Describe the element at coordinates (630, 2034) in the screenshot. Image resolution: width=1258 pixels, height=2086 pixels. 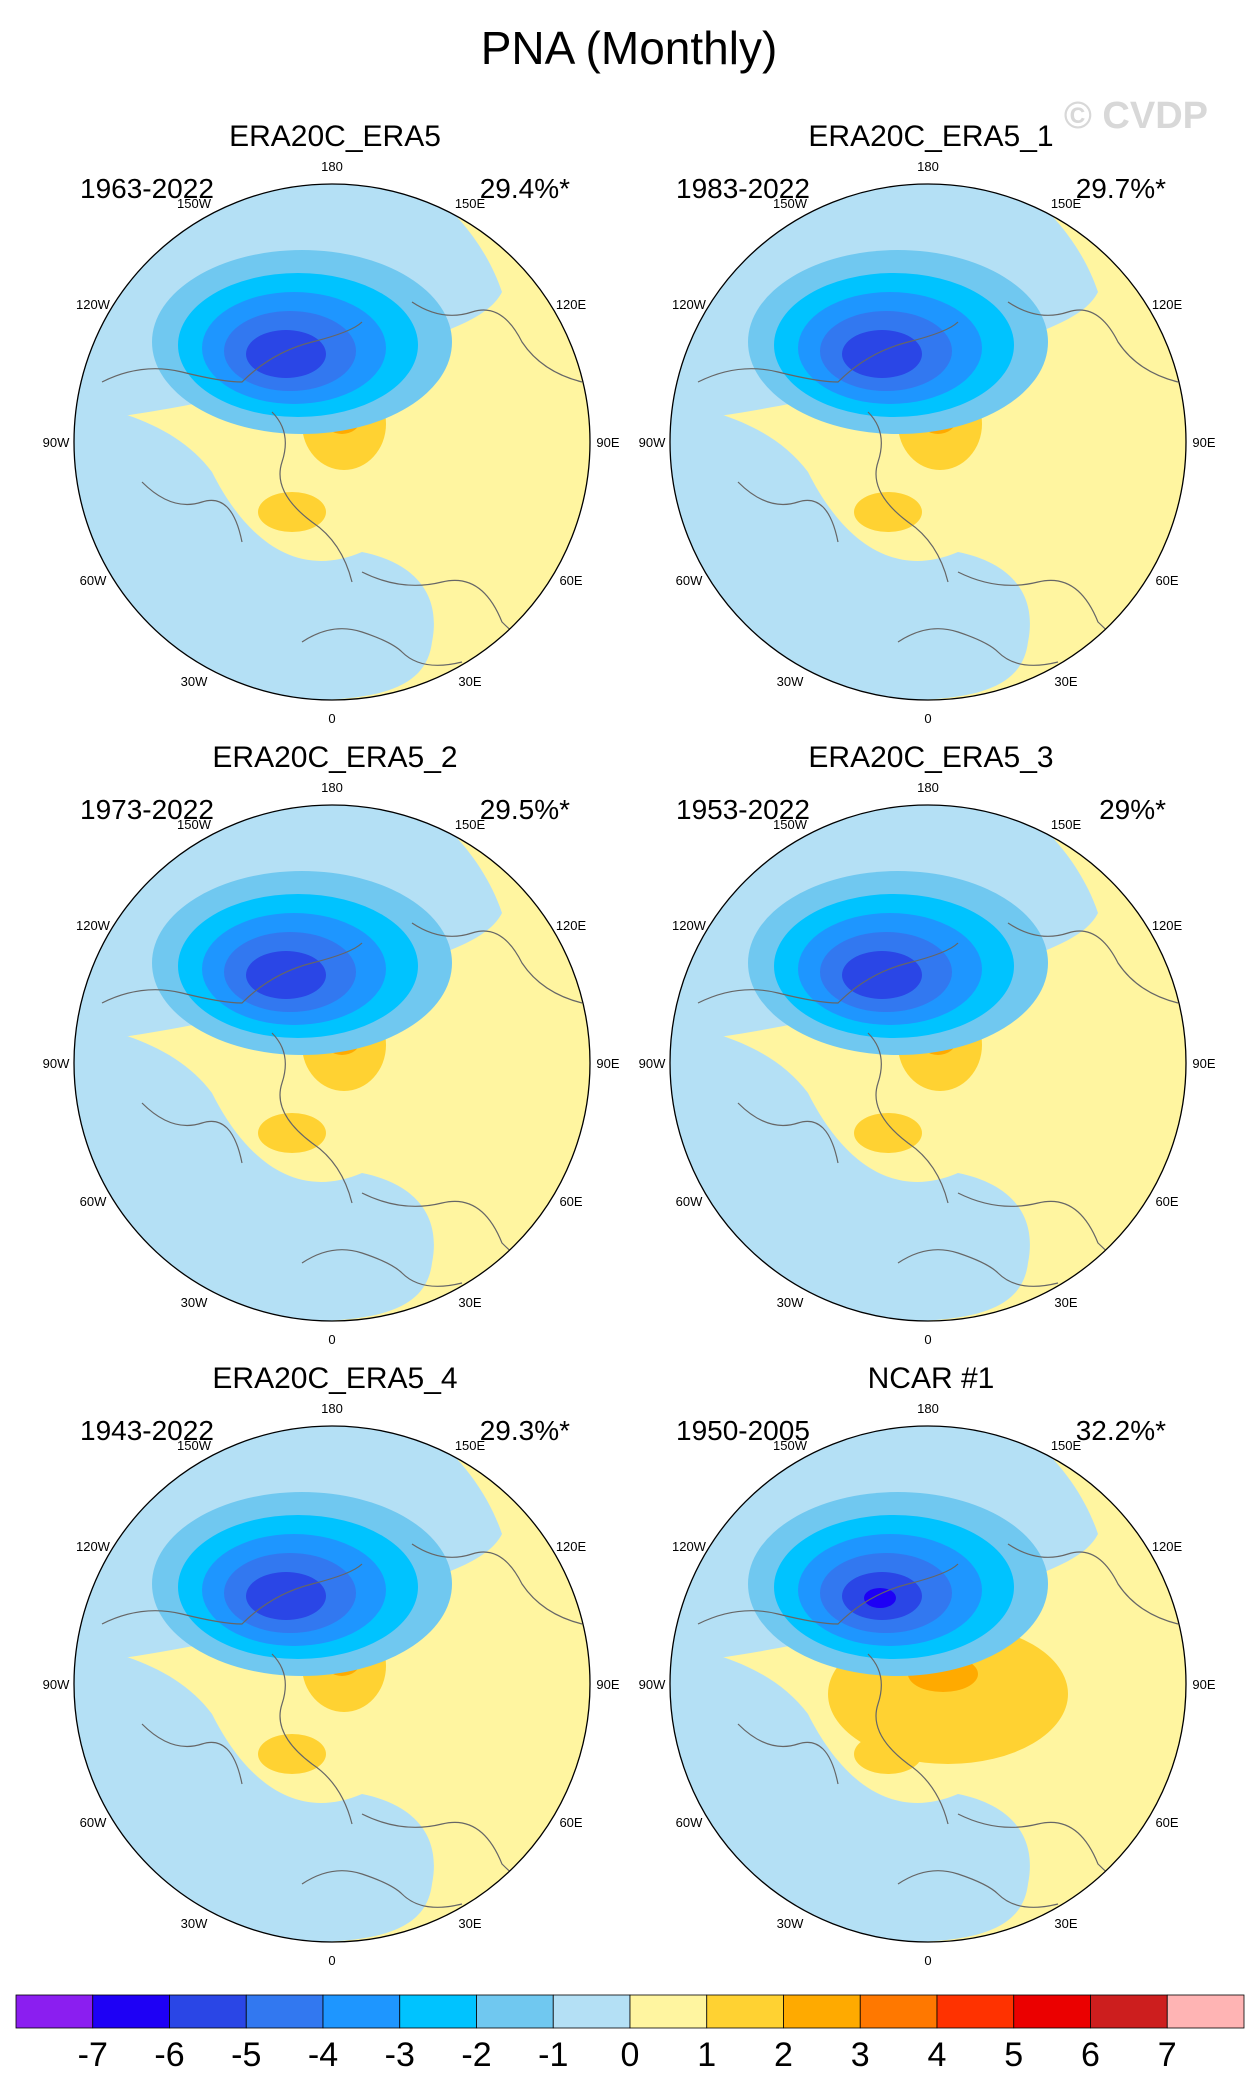
I see `colorbar: -7 -6 -5 -4 -3 -2 -1 0 1 2 3 4 5 6 7` at that location.